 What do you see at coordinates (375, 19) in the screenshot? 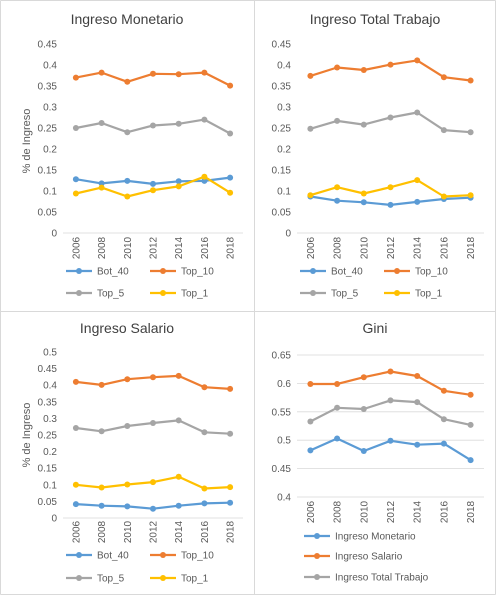
I see `chart-title: Ingreso Total Trabajo` at bounding box center [375, 19].